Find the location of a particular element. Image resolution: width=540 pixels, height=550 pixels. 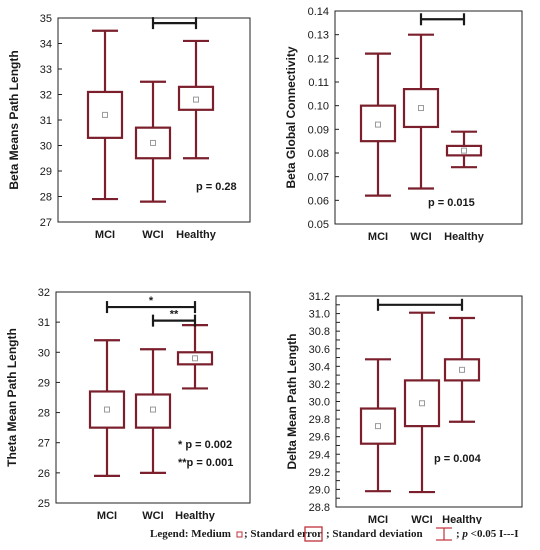

y-axis-label: Theta Mean Path Length is located at coordinates (12, 397).